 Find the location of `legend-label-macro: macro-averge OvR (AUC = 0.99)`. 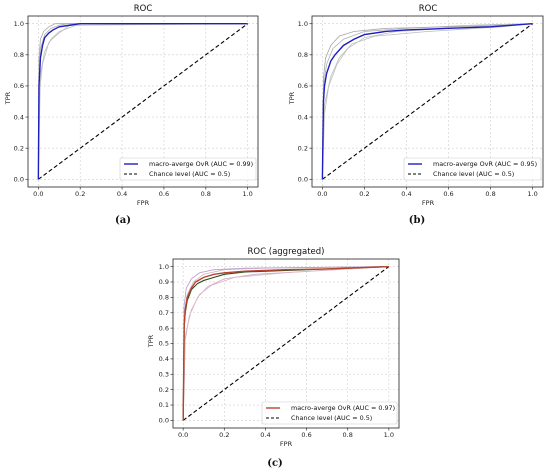

legend-label-macro: macro-averge OvR (AUC = 0.99) is located at coordinates (201, 164).